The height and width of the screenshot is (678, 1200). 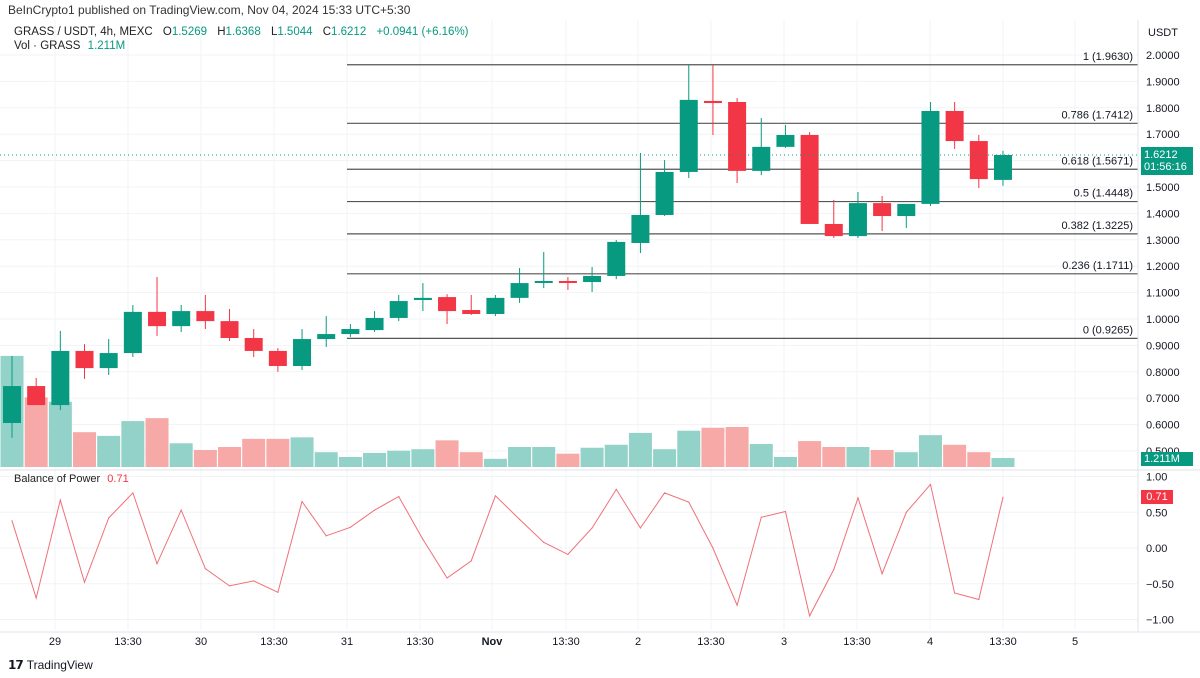 What do you see at coordinates (295, 32) in the screenshot?
I see `low-value: 1.5044` at bounding box center [295, 32].